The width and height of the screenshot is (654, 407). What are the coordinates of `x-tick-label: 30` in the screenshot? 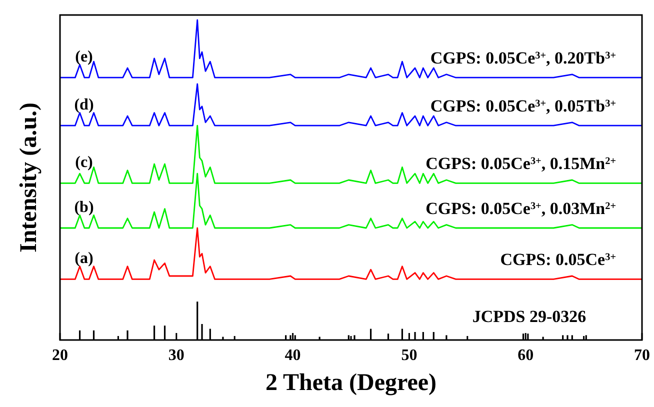 It's located at (176, 355).